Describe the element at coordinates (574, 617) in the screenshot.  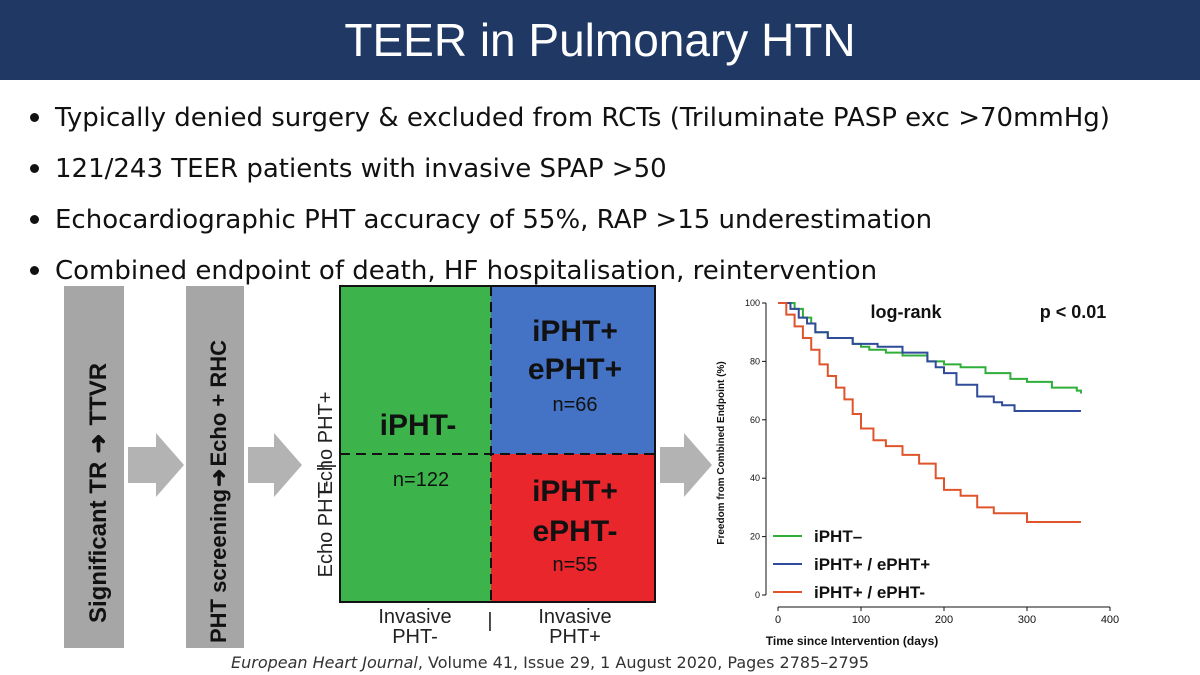
I see `matrix-x-right-label-1: Invasive` at that location.